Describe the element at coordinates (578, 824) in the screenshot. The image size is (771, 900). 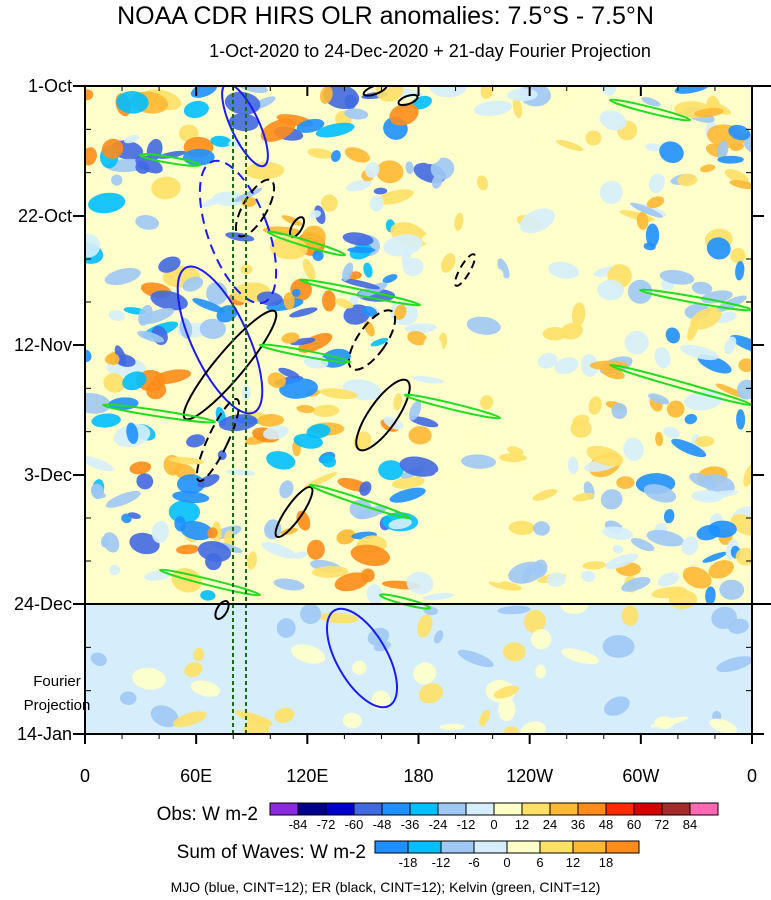
I see `colorbar-label: 36` at that location.